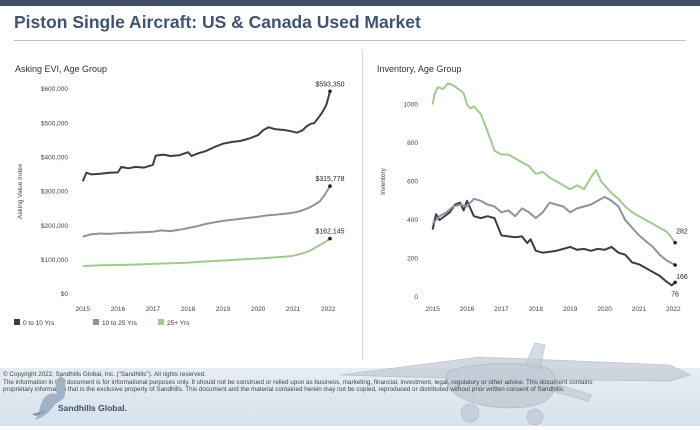 The height and width of the screenshot is (430, 700). I want to click on y-tick-label: 1000, so click(411, 105).